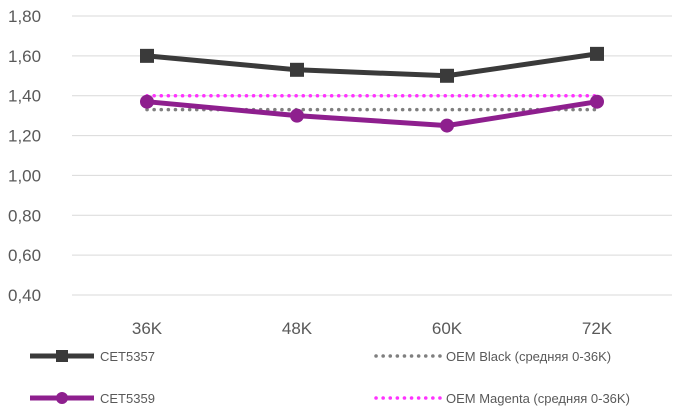 Image resolution: width=690 pixels, height=412 pixels. Describe the element at coordinates (447, 328) in the screenshot. I see `x-tick-label: 60K` at that location.